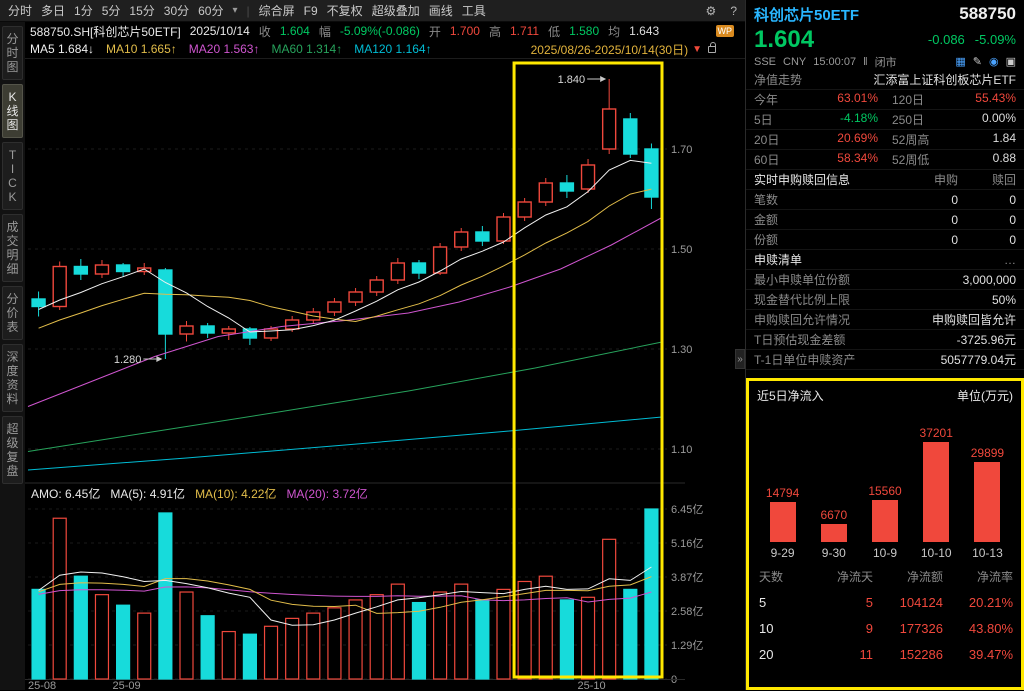 The width and height of the screenshot is (1024, 691). What do you see at coordinates (885, 180) in the screenshot?
I see `subscription-header-row: 实时申购赎回信息 申购 赎回` at bounding box center [885, 180].